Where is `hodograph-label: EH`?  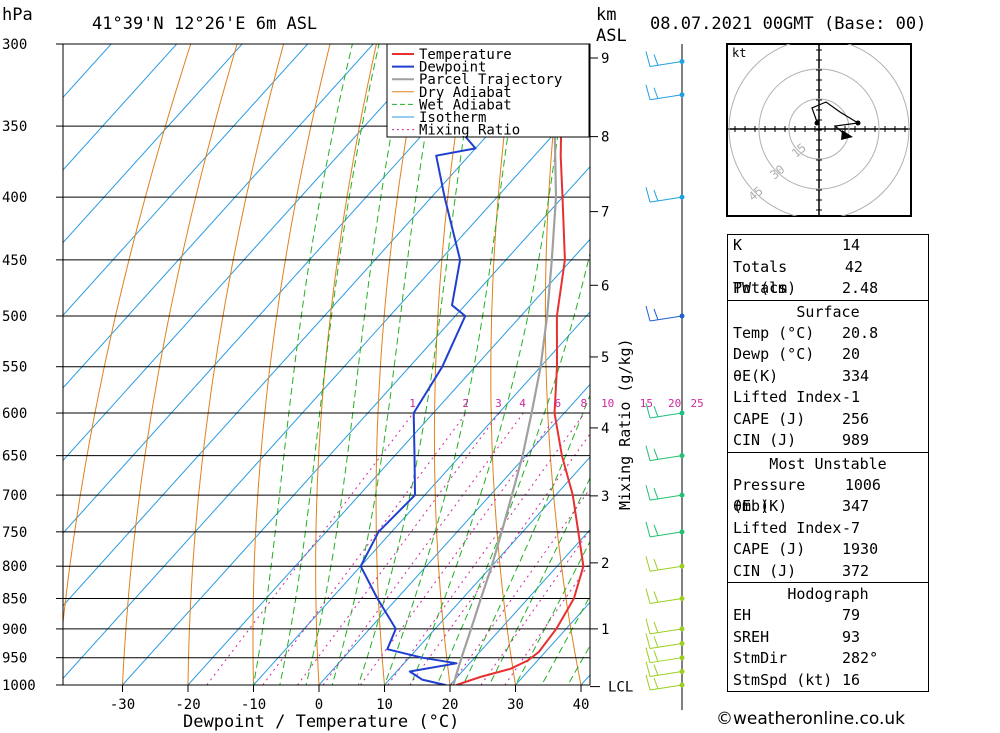 hodograph-label: EH is located at coordinates (742, 615).